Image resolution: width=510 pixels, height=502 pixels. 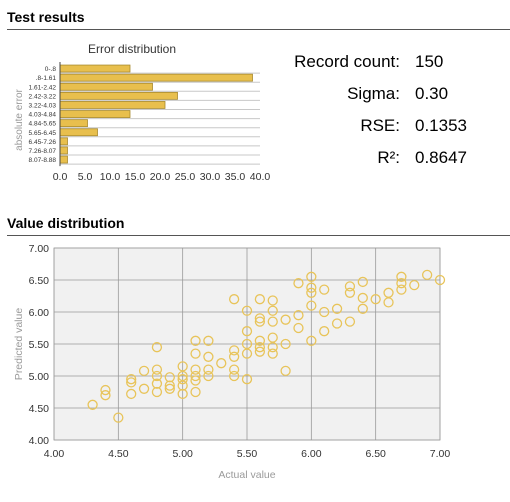 I want to click on bar-chart-y-axis-label: absolute error, so click(x=19, y=119).